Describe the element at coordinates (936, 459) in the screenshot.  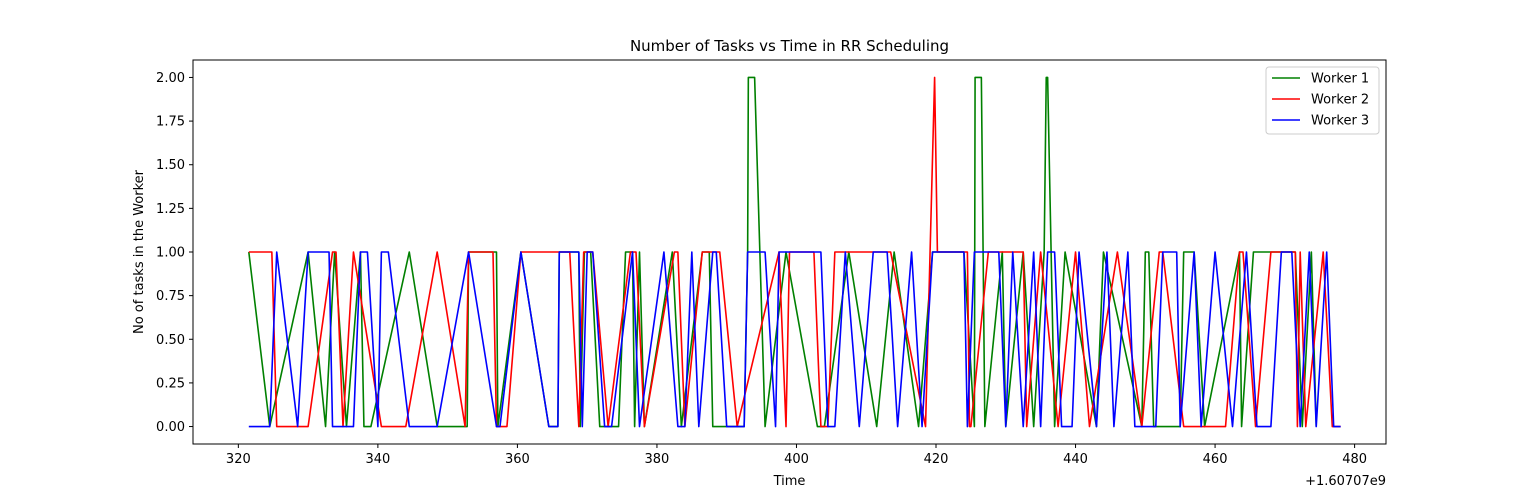
I see `x-tick-label: 420` at that location.